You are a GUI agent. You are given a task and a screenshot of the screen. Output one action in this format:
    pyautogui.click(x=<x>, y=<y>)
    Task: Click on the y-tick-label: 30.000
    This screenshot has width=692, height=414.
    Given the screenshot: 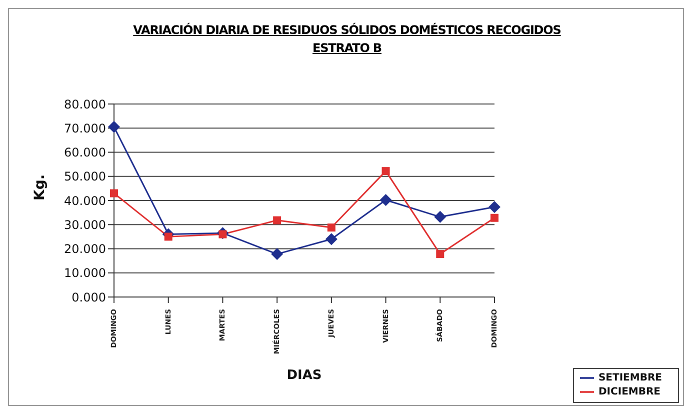 What is the action you would take?
    pyautogui.click(x=85, y=225)
    